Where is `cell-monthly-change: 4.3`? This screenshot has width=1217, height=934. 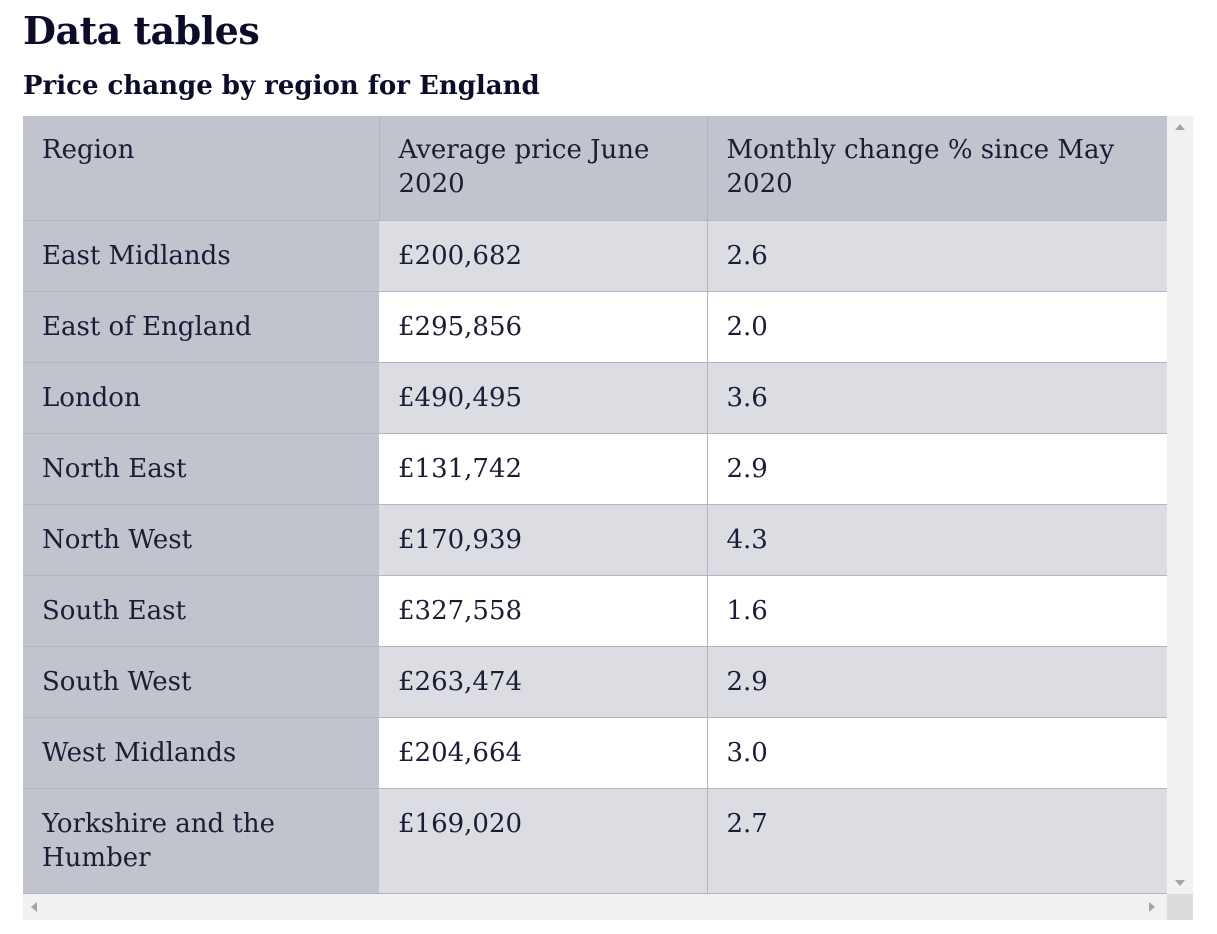
cell-monthly-change: 4.3 is located at coordinates (936, 540).